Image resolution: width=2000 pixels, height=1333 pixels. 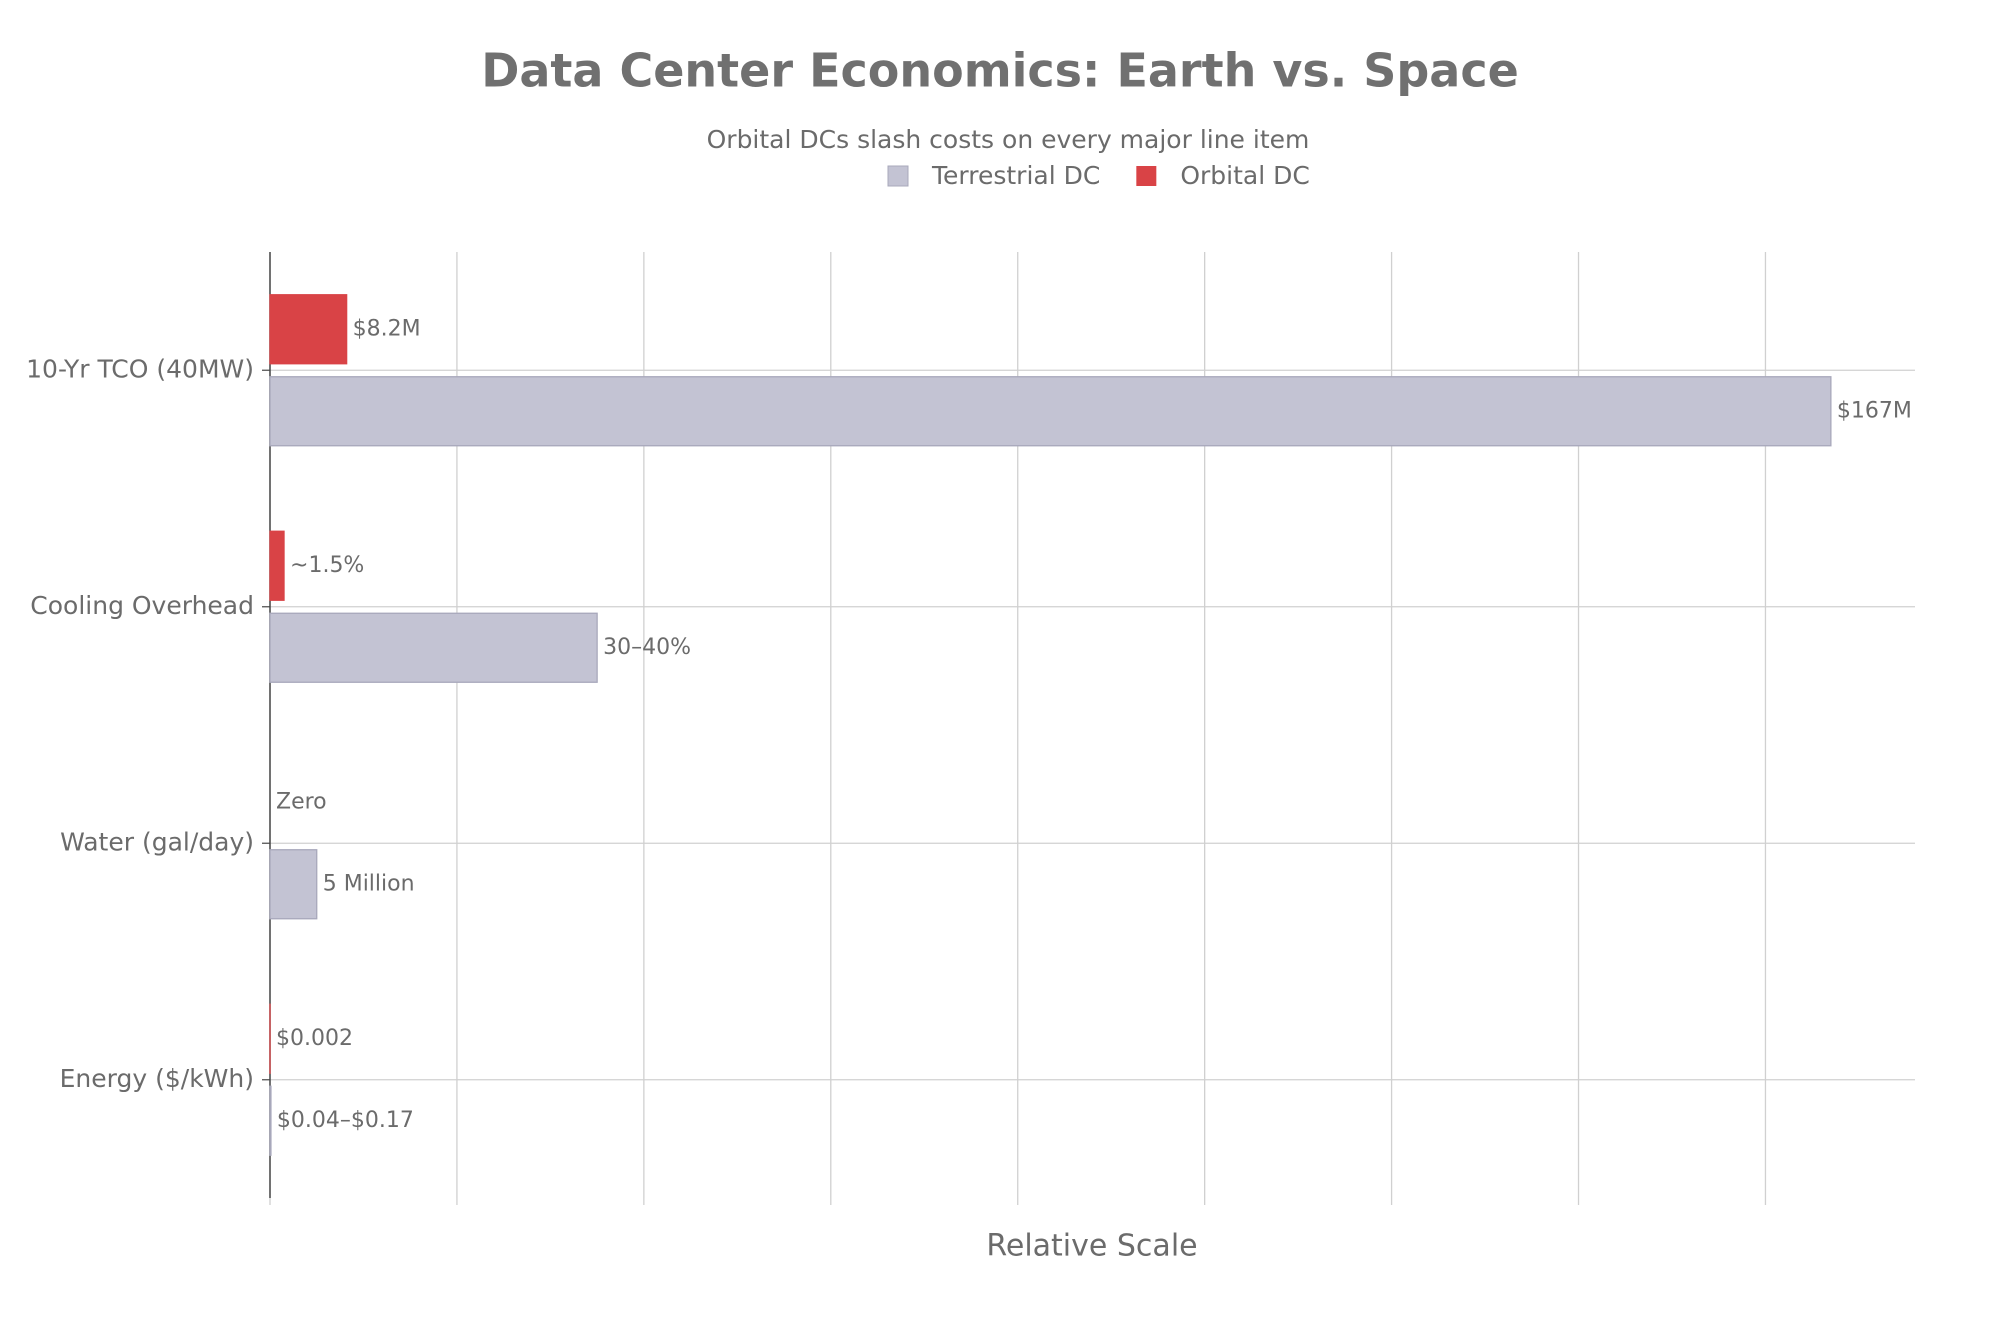 I want to click on value-label: $0.04–$0.17, so click(x=345, y=1120).